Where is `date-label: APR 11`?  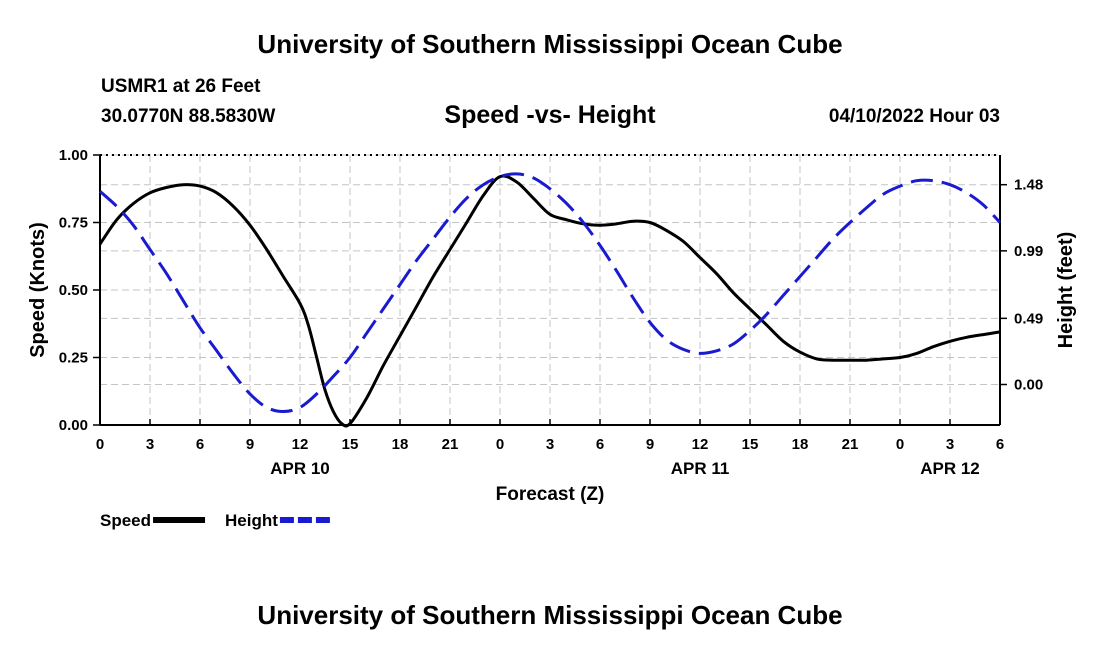
date-label: APR 11 is located at coordinates (700, 468).